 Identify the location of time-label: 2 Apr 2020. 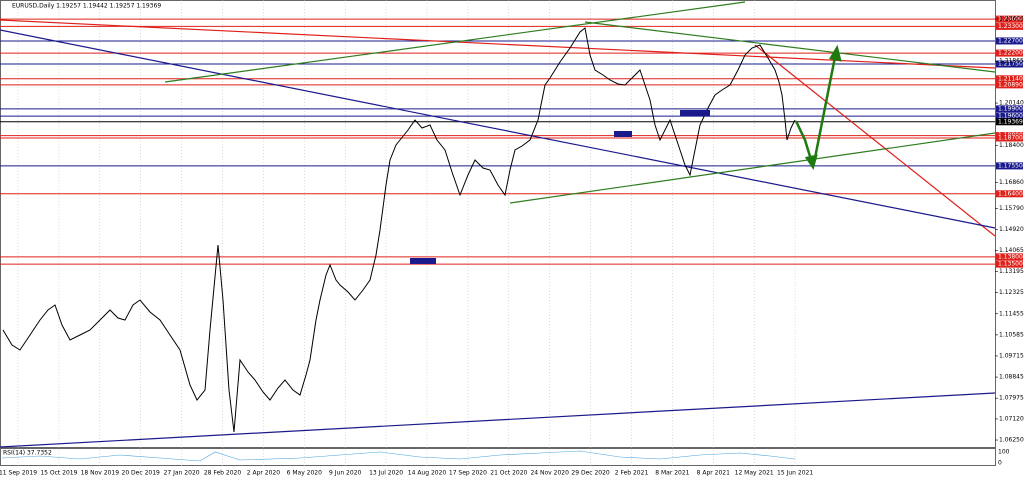
(263, 473).